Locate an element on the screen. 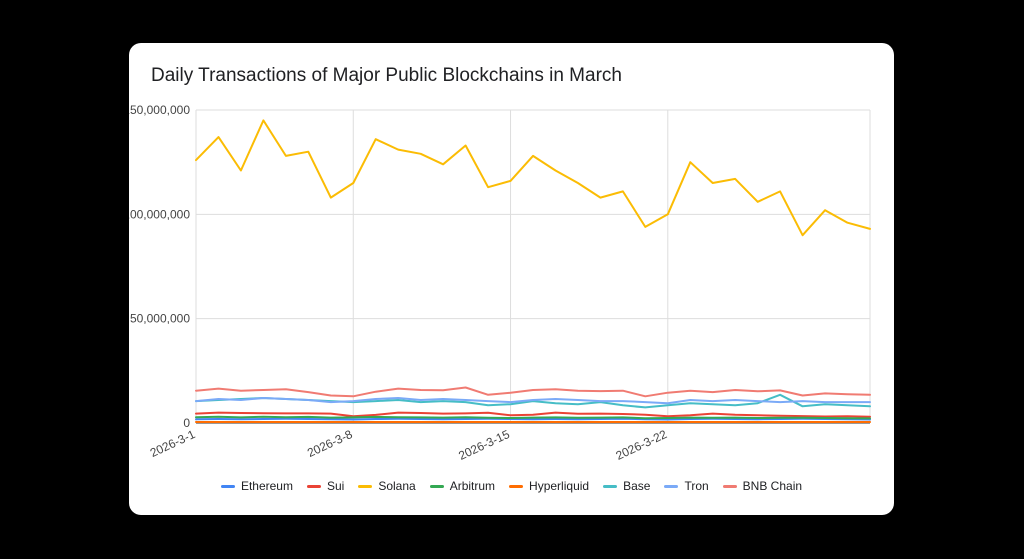  legend-item: Base is located at coordinates (626, 486).